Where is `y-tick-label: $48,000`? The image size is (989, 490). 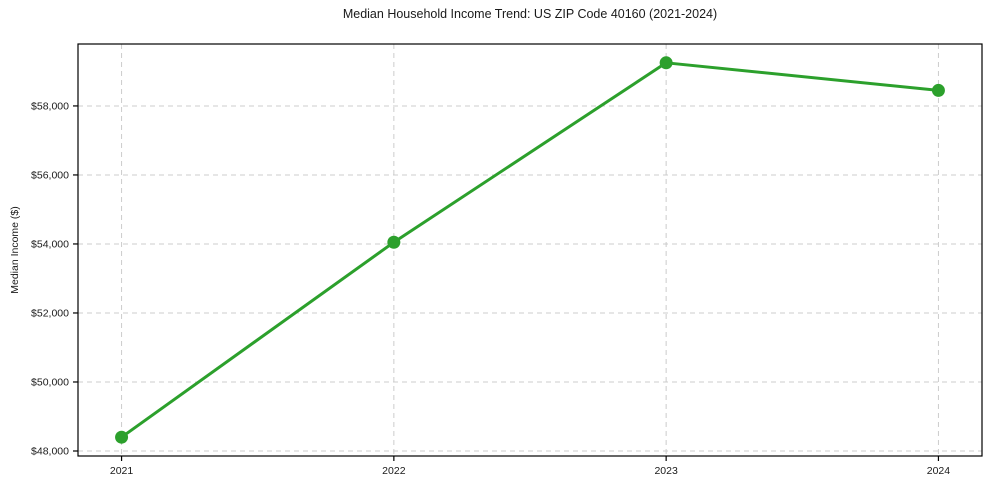 y-tick-label: $48,000 is located at coordinates (50, 451).